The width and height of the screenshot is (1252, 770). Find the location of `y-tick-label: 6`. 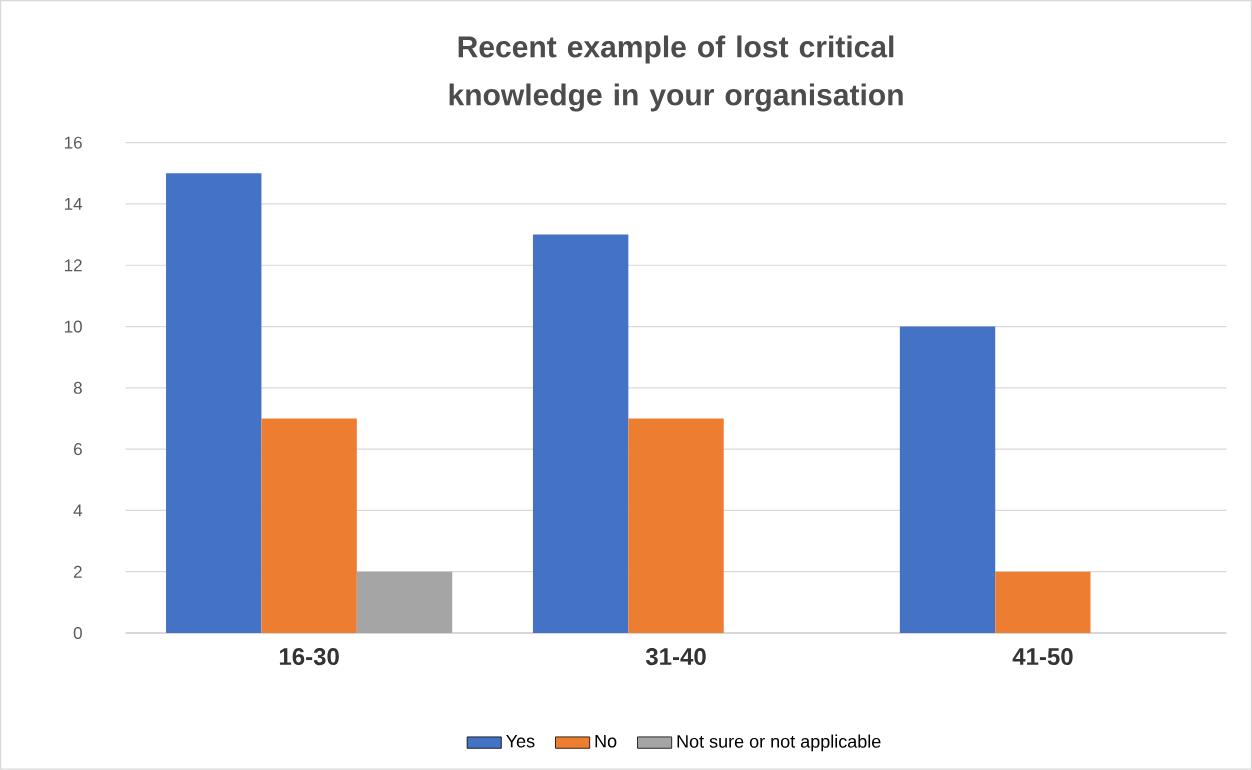

y-tick-label: 6 is located at coordinates (78, 449).